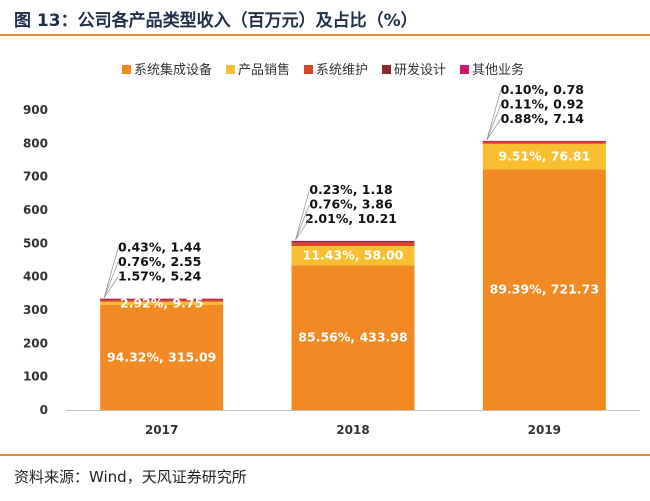 This screenshot has height=501, width=650. I want to click on legend-label-5: 其他业务, so click(498, 70).